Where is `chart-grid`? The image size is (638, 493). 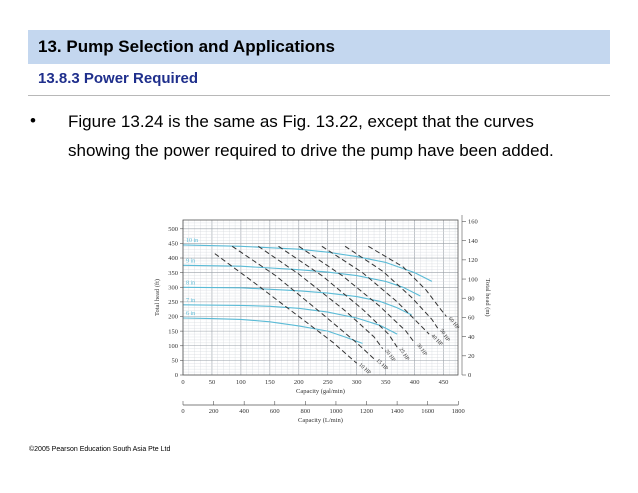
chart-grid is located at coordinates (320, 297).